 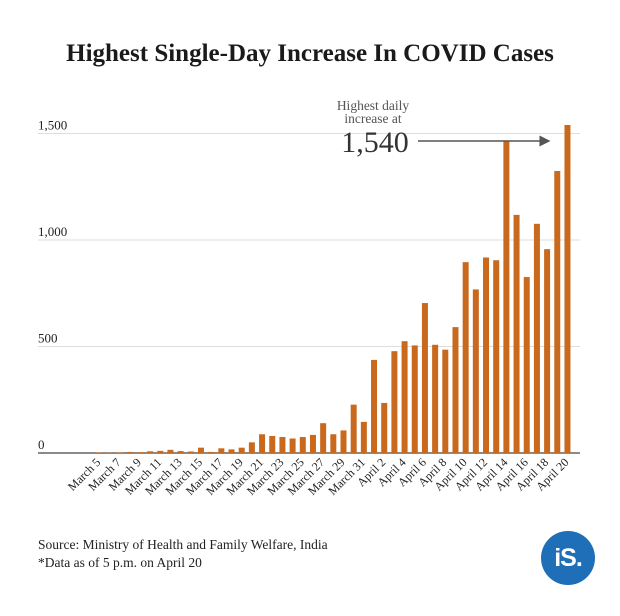 I want to click on brand-logo: iS., so click(x=568, y=558).